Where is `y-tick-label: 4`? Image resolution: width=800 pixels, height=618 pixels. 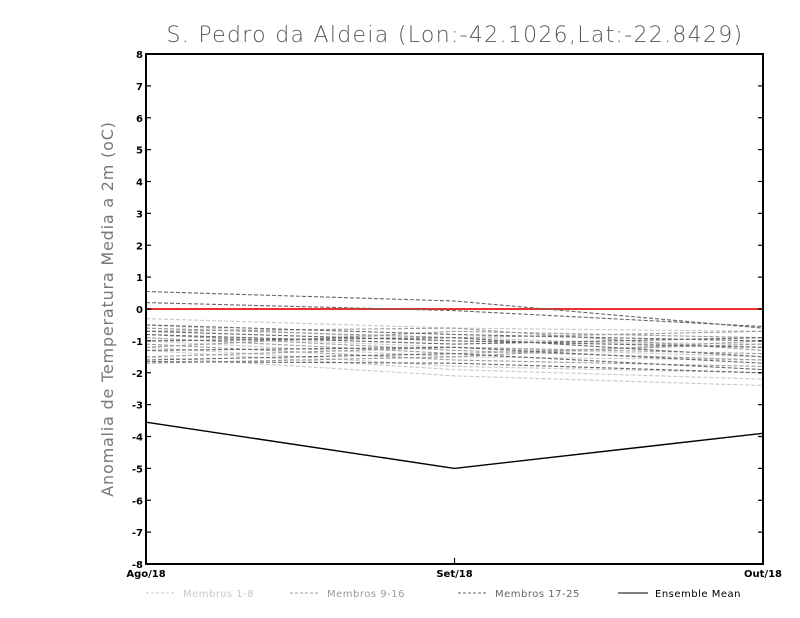
y-tick-label: 4 is located at coordinates (139, 183).